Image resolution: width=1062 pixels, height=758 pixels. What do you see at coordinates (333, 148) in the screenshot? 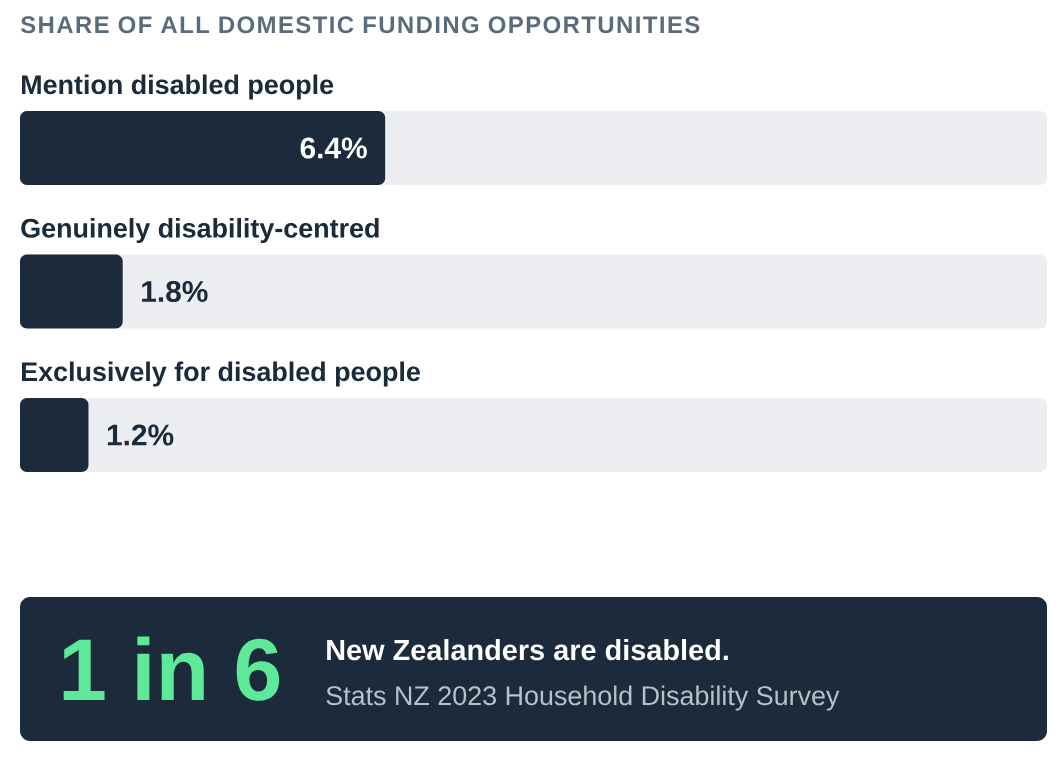
I see `data-label: 6.4%` at bounding box center [333, 148].